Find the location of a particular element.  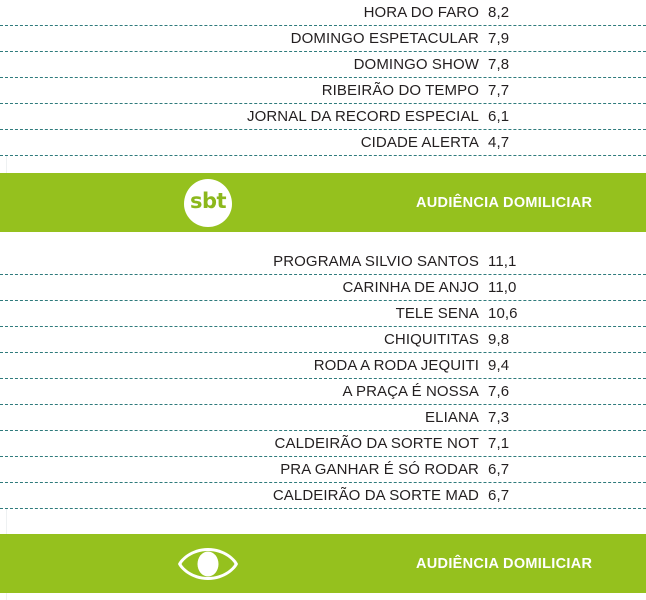

table-row: RODA A RODA JEQUITI 9,4 is located at coordinates (323, 366).